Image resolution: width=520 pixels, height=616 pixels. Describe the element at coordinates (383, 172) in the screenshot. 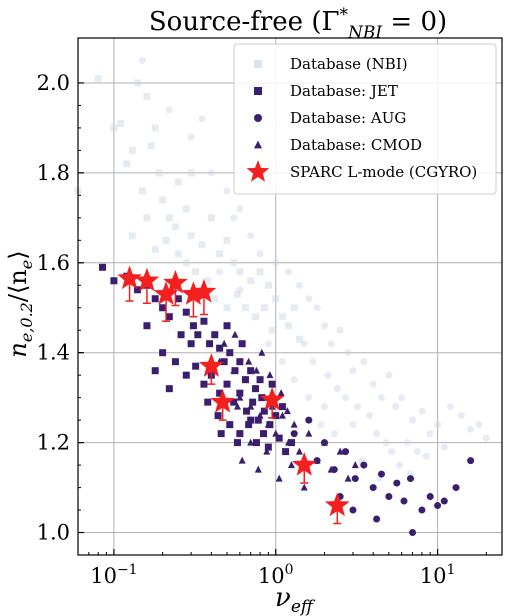

I see `legend-label: SPARC L-mode (CGYRO)` at that location.